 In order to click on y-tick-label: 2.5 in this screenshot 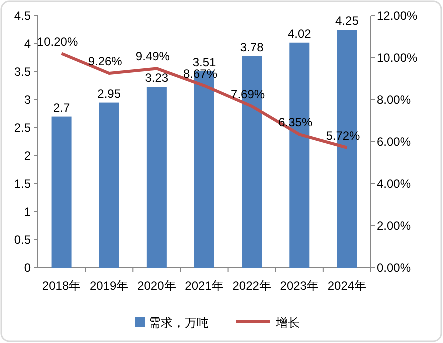, I will do `click(23, 128)`.